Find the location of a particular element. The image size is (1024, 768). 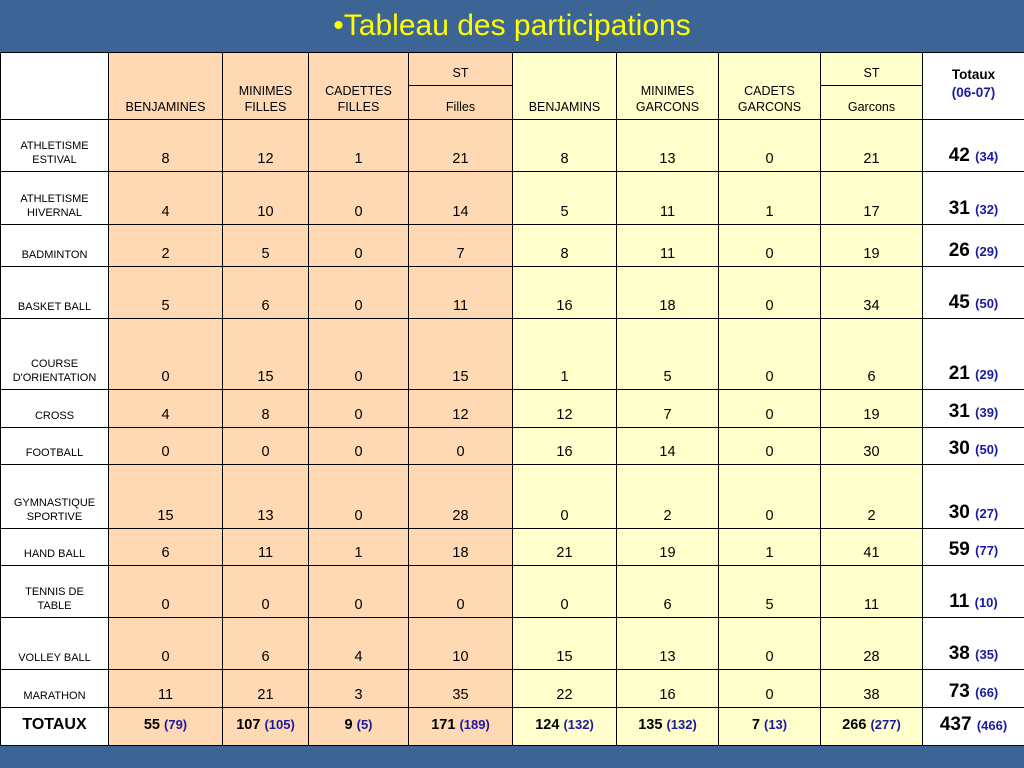

table-row: BASKET BALL 5 6 0 11 16 18 0 34 45 (50) is located at coordinates (512, 292).